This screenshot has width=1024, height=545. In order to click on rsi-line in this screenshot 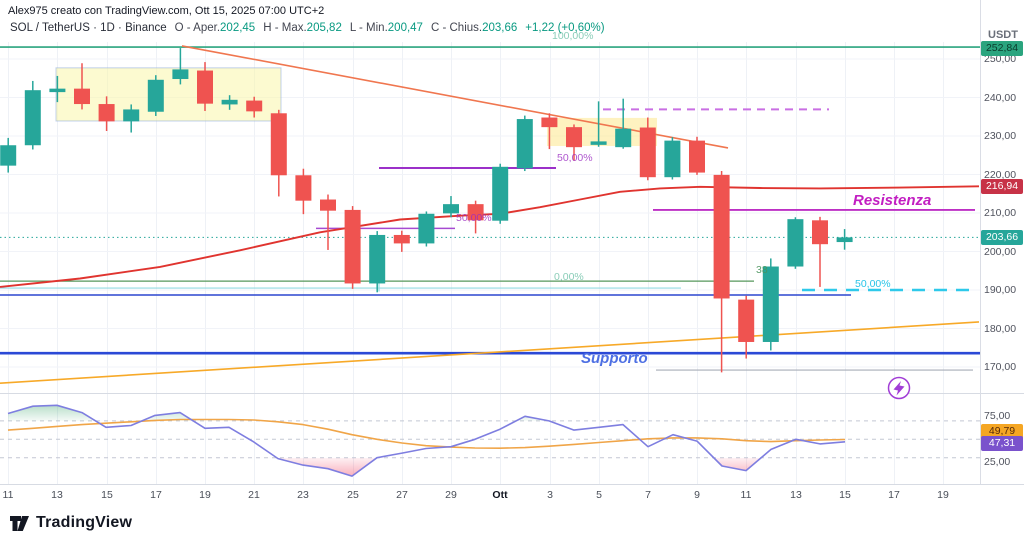, I will do `click(426, 440)`.